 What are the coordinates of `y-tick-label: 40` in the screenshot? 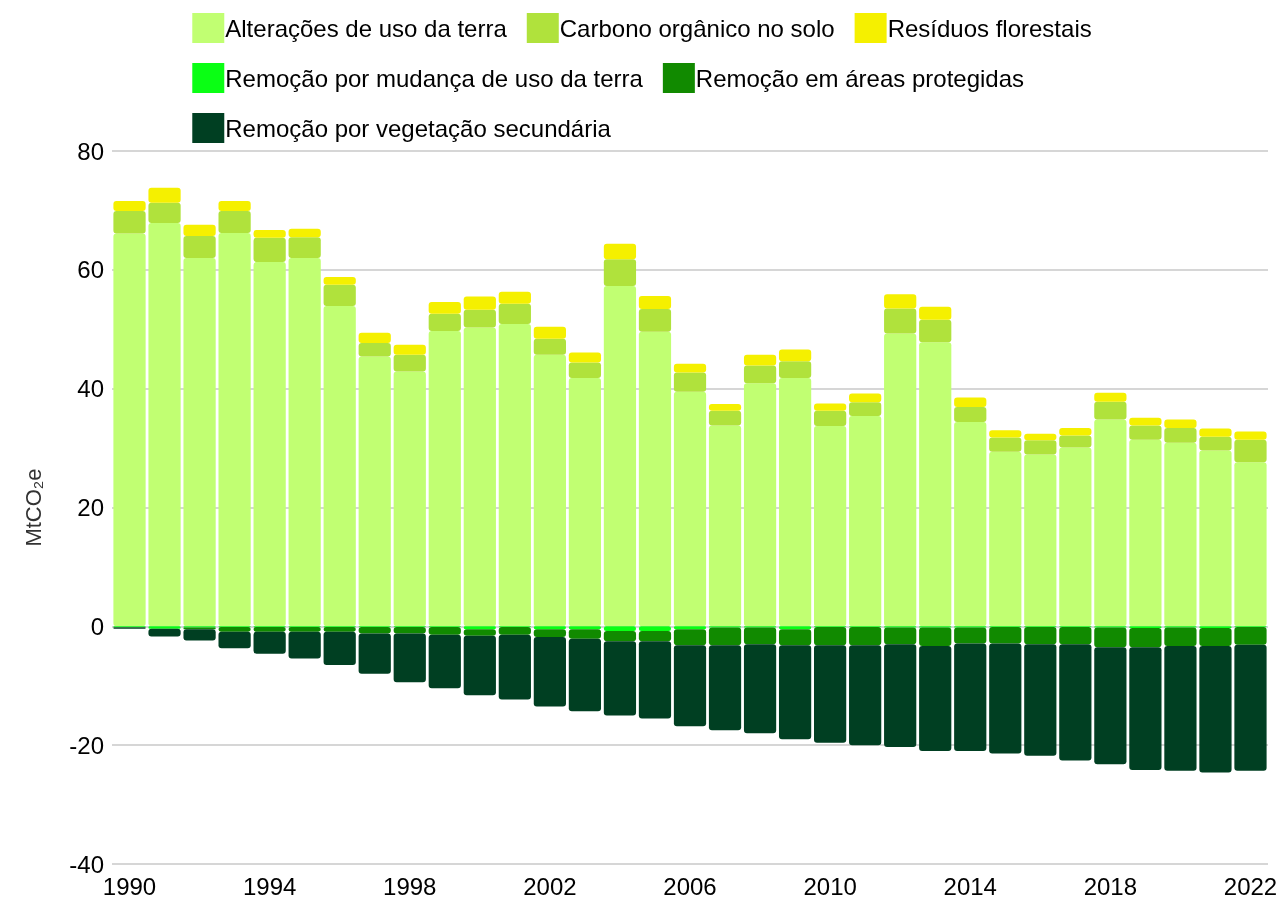 It's located at (90, 389).